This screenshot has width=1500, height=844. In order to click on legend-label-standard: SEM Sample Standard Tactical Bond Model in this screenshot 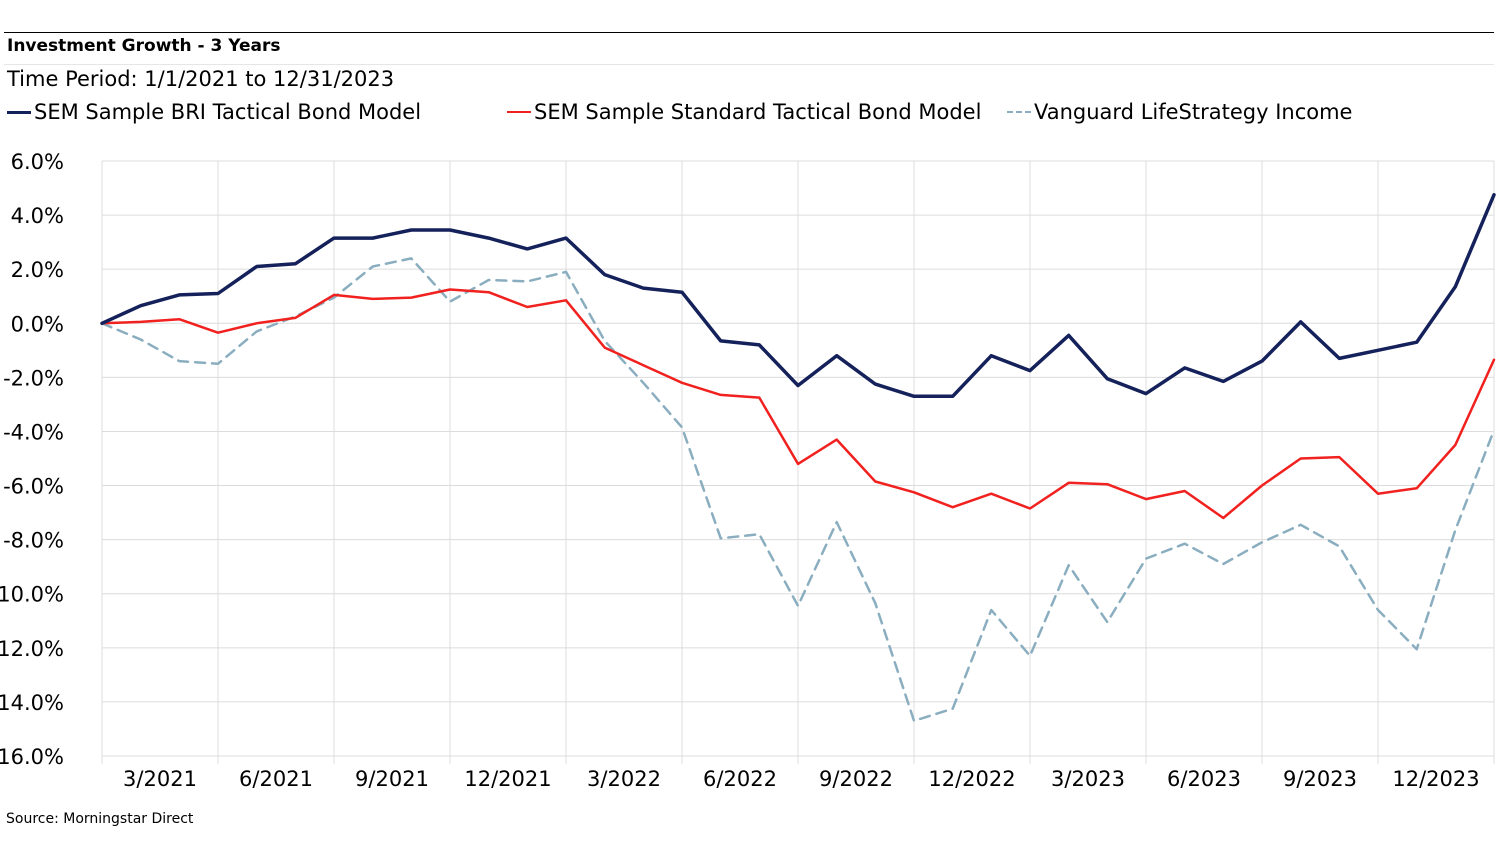, I will do `click(758, 112)`.